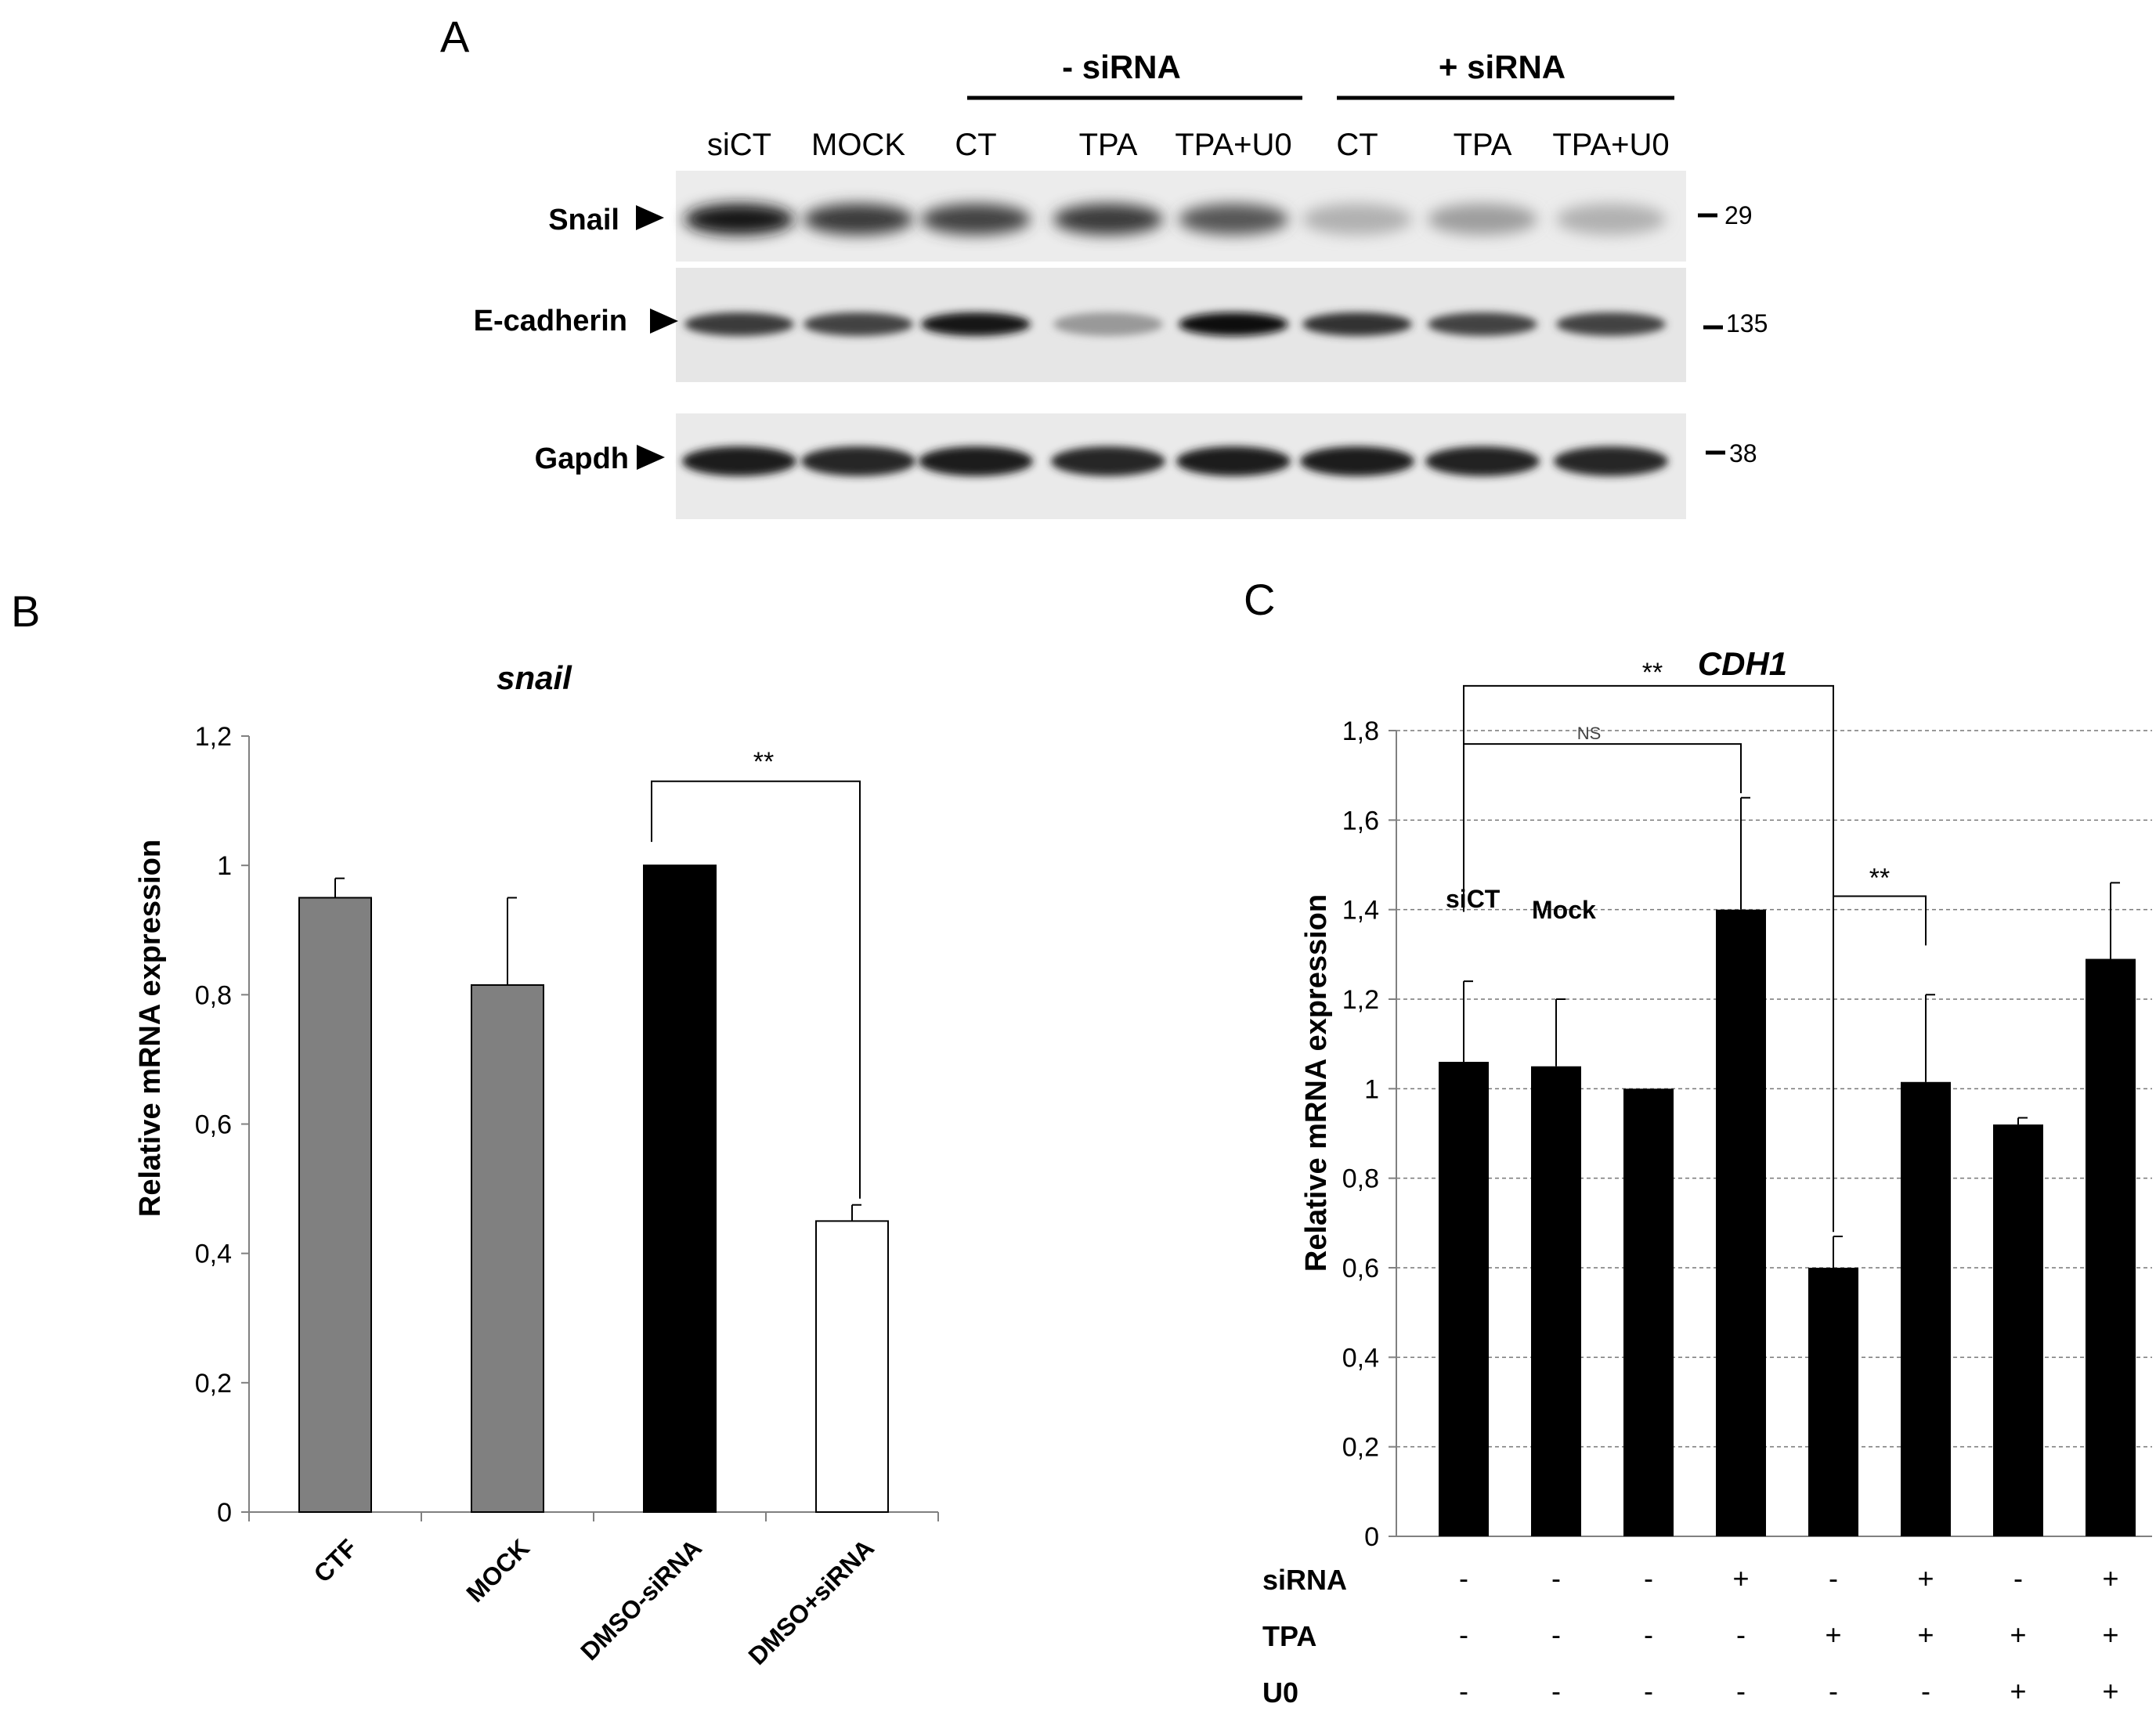 The width and height of the screenshot is (2156, 1718). Describe the element at coordinates (1743, 663) in the screenshot. I see `chart-c-title: CDH1` at that location.